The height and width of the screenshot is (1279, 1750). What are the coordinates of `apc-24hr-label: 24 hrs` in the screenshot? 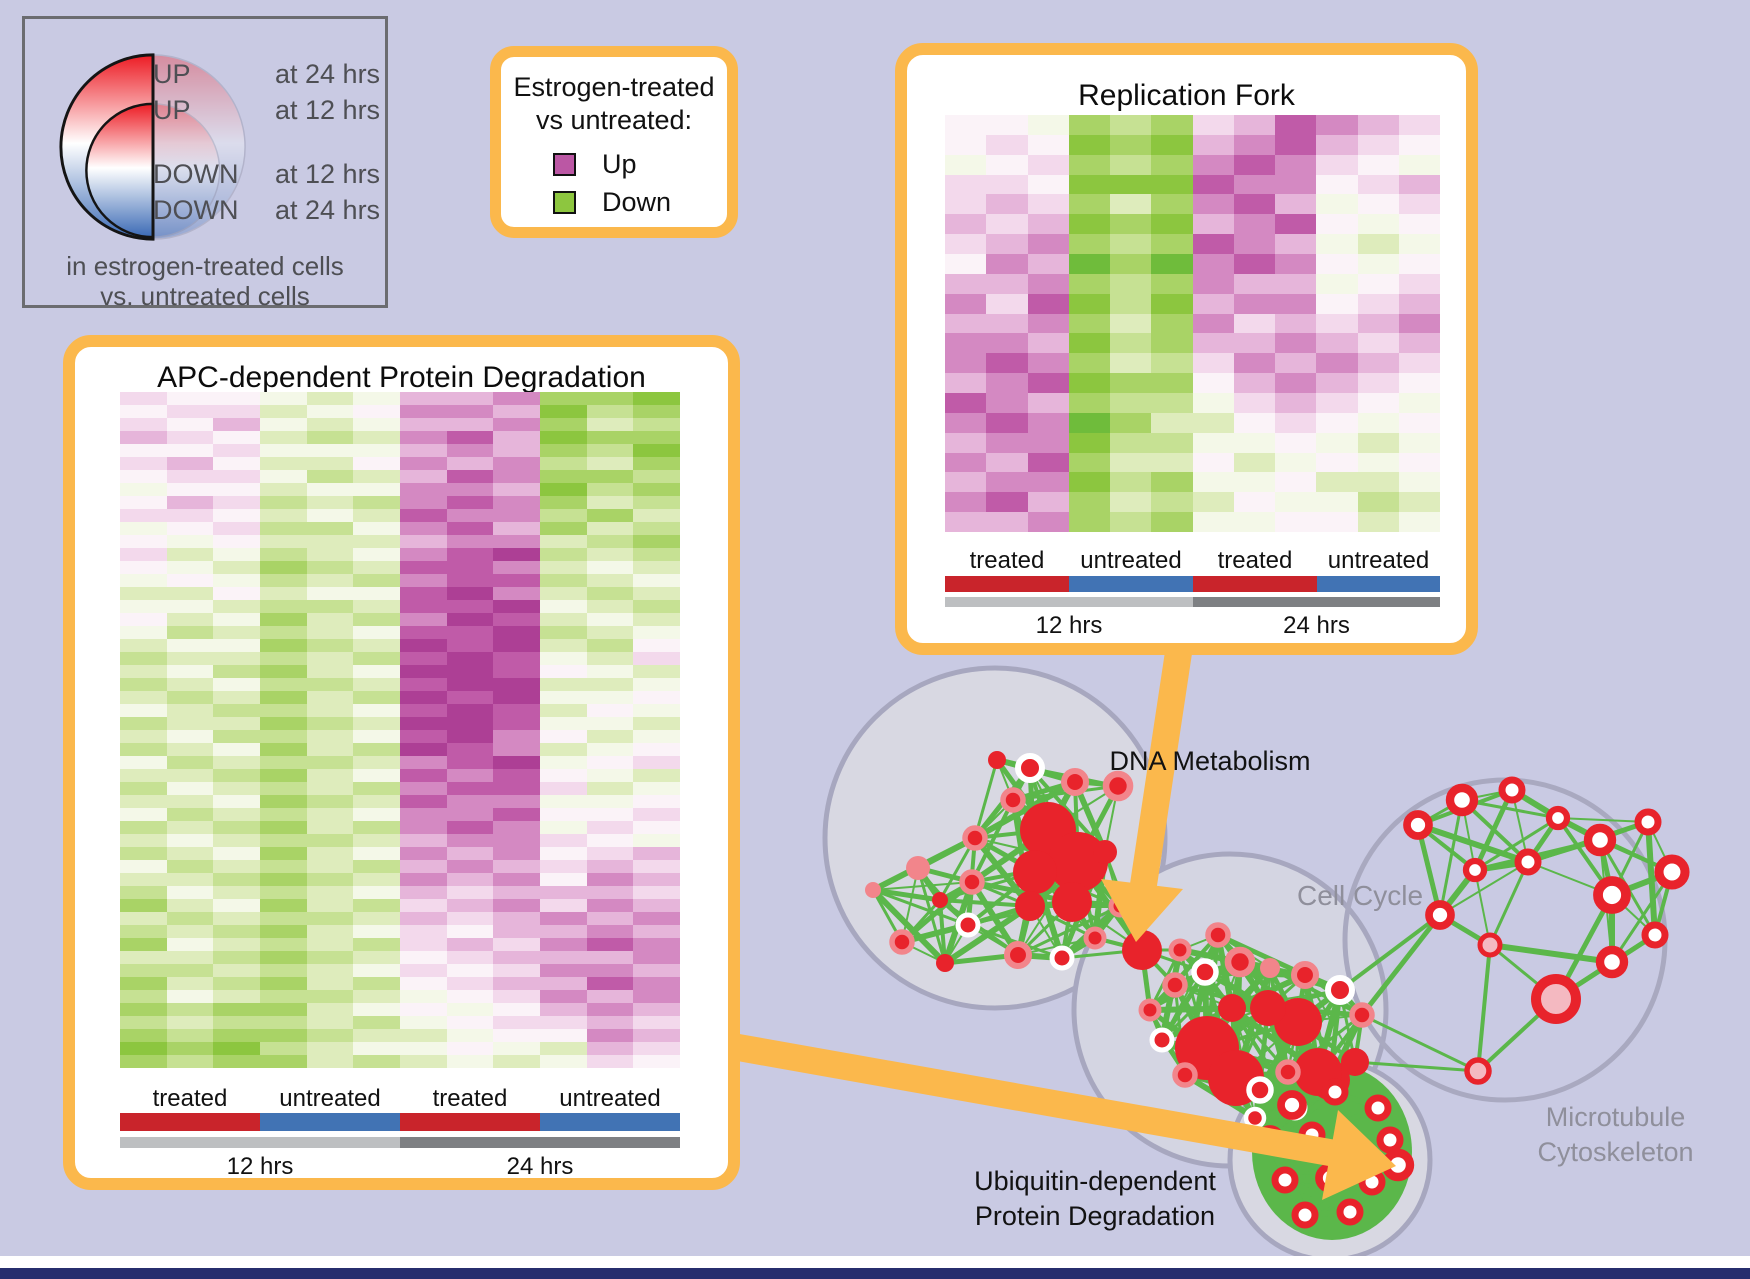 It's located at (540, 1166).